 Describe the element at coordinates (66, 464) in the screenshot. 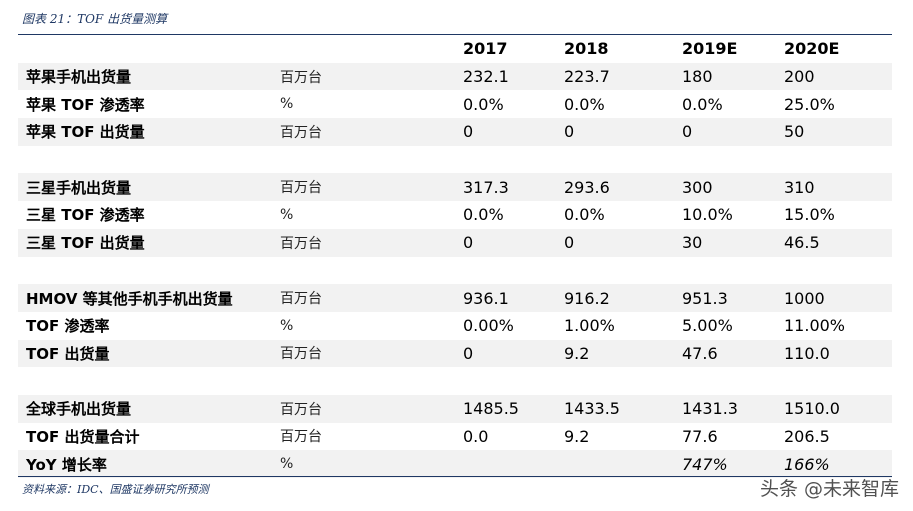

I see `row-label: YoY 增长率` at that location.